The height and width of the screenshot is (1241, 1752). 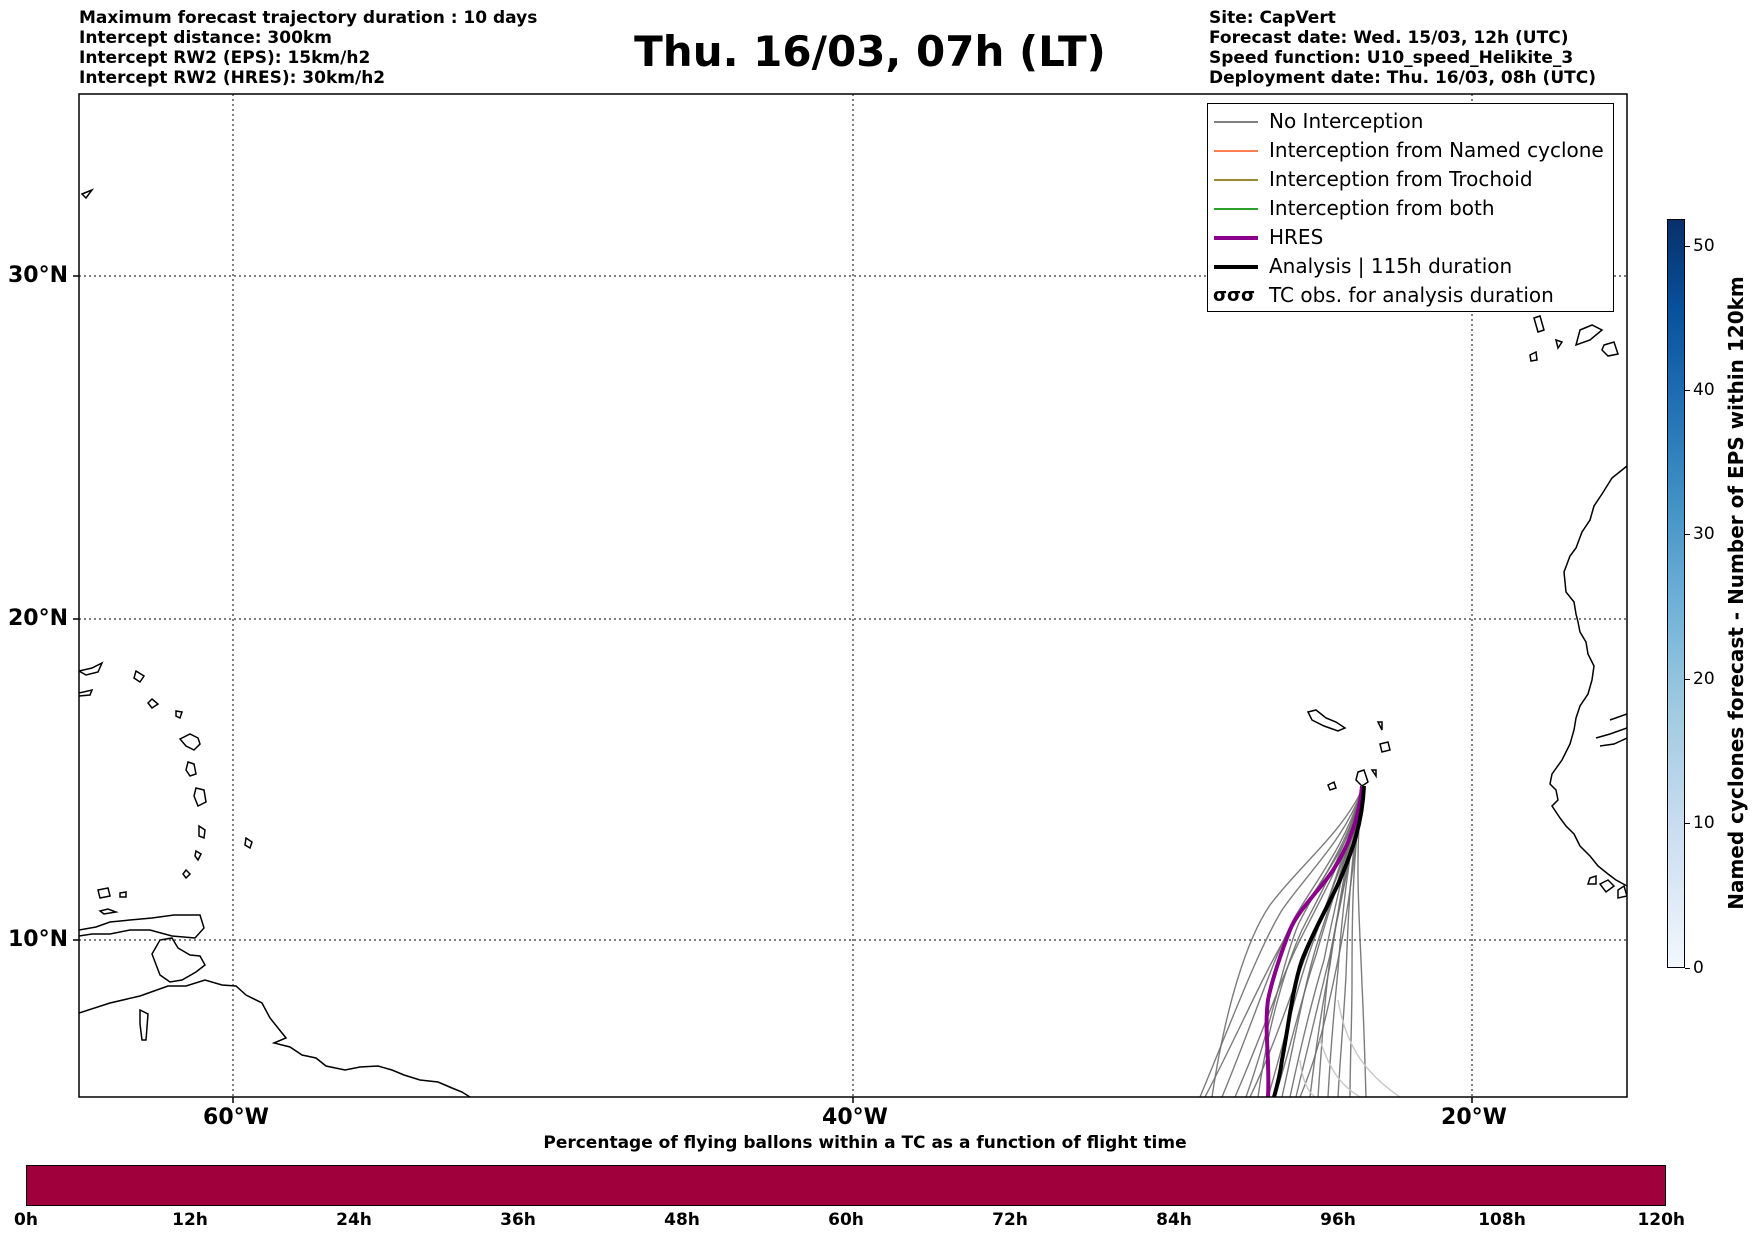 What do you see at coordinates (1606, 886) in the screenshot?
I see `bijagos` at bounding box center [1606, 886].